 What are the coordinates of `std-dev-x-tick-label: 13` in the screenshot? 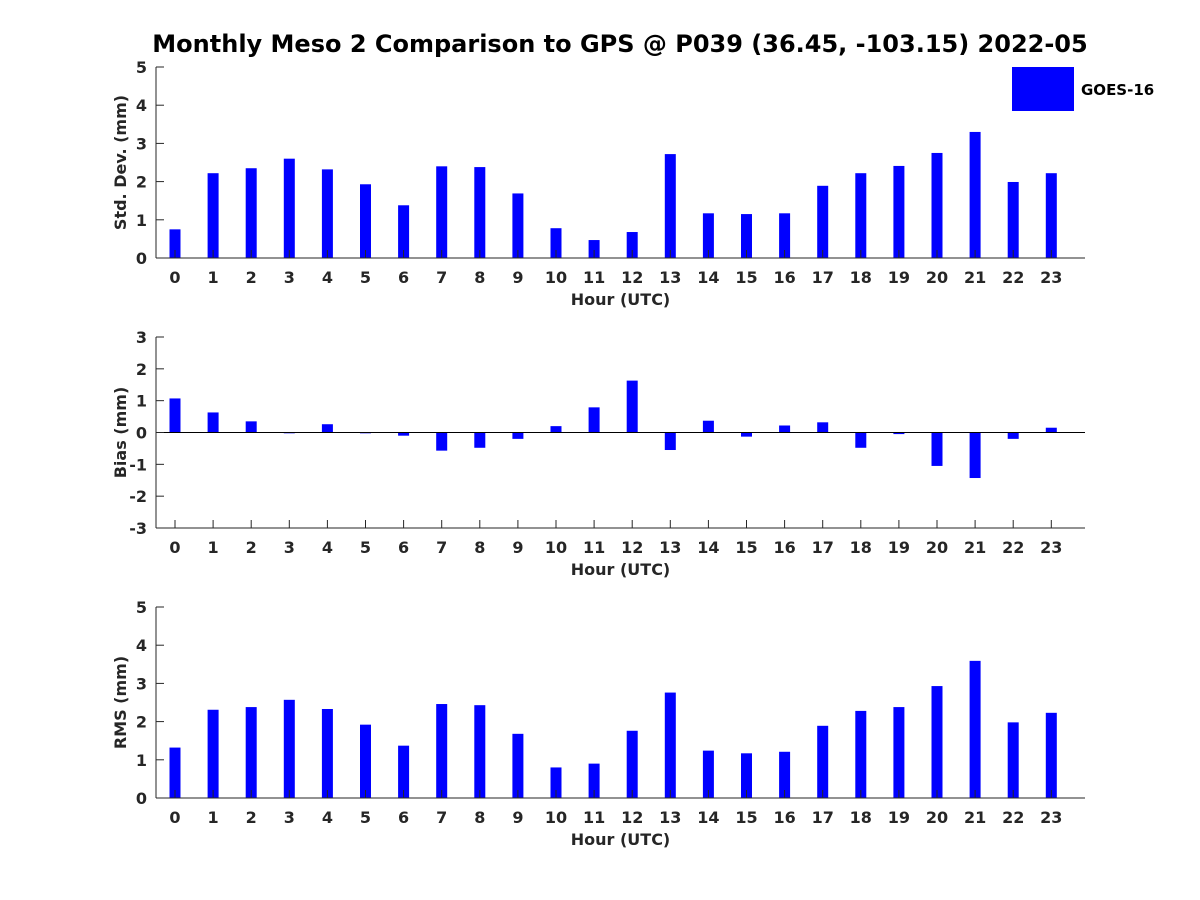 It's located at (670, 277).